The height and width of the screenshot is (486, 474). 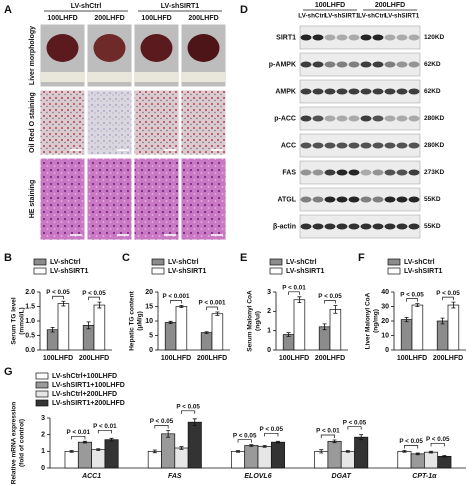 What do you see at coordinates (32, 55) in the screenshot?
I see `row-label: Liver morphology` at bounding box center [32, 55].